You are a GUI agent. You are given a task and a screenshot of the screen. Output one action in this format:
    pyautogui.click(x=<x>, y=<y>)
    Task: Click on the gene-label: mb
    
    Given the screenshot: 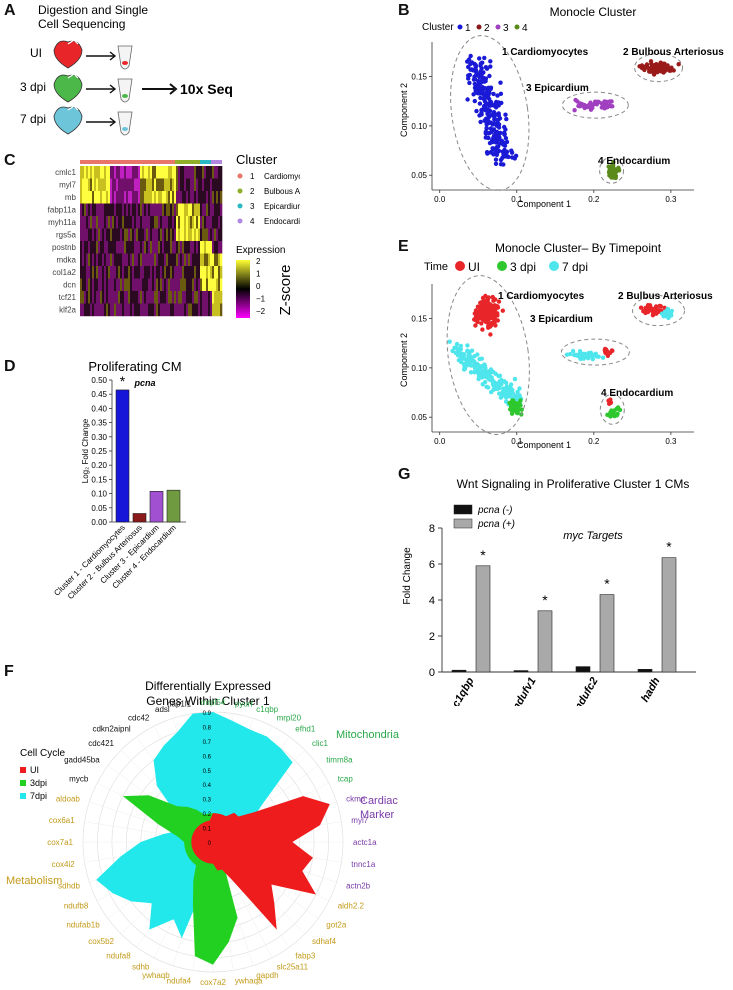 What is the action you would take?
    pyautogui.click(x=71, y=197)
    